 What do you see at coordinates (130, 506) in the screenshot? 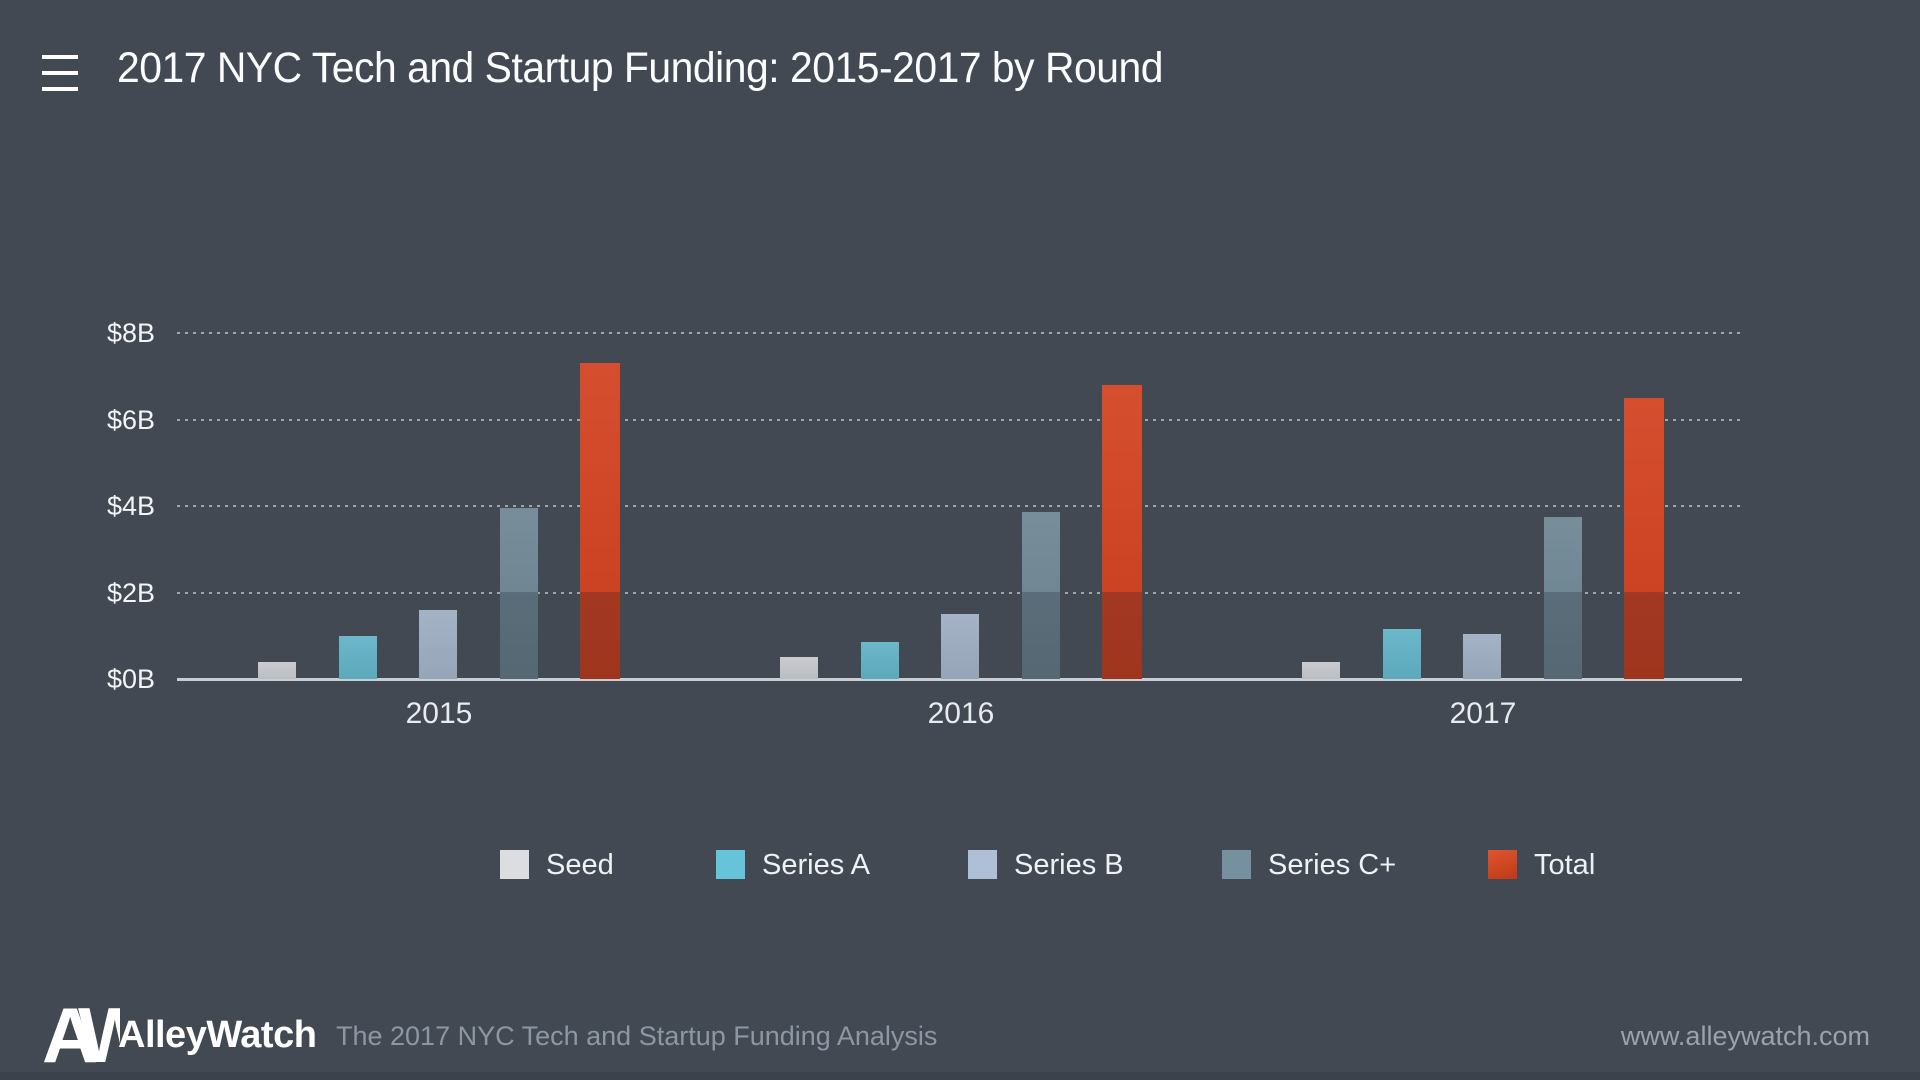
I see `y-axis-label-4b: $4B` at bounding box center [130, 506].